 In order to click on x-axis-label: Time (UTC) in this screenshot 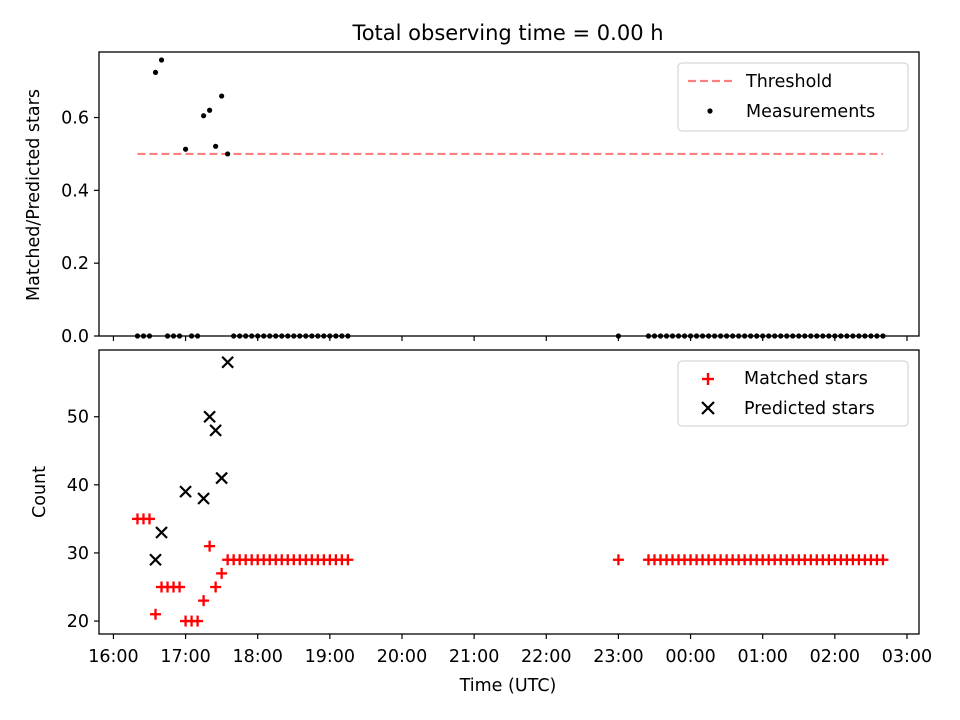, I will do `click(508, 686)`.